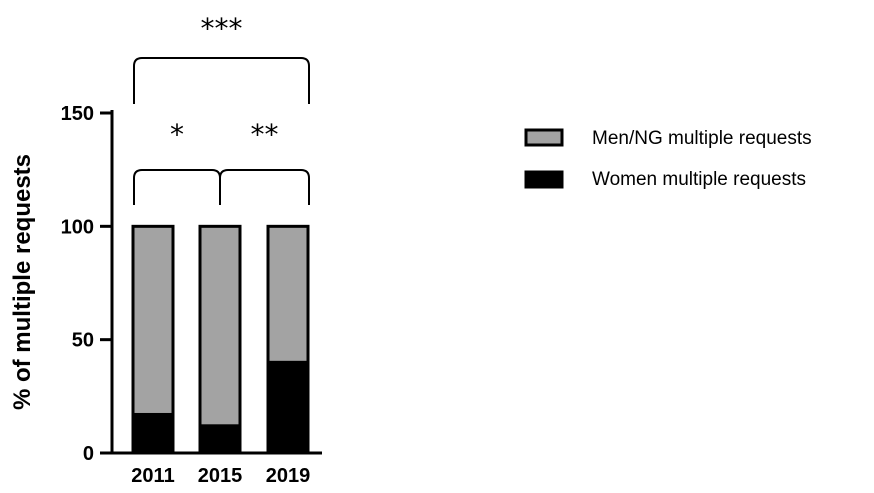 Image resolution: width=874 pixels, height=493 pixels. What do you see at coordinates (221, 108) in the screenshot?
I see `significance-brackets: **** **` at bounding box center [221, 108].